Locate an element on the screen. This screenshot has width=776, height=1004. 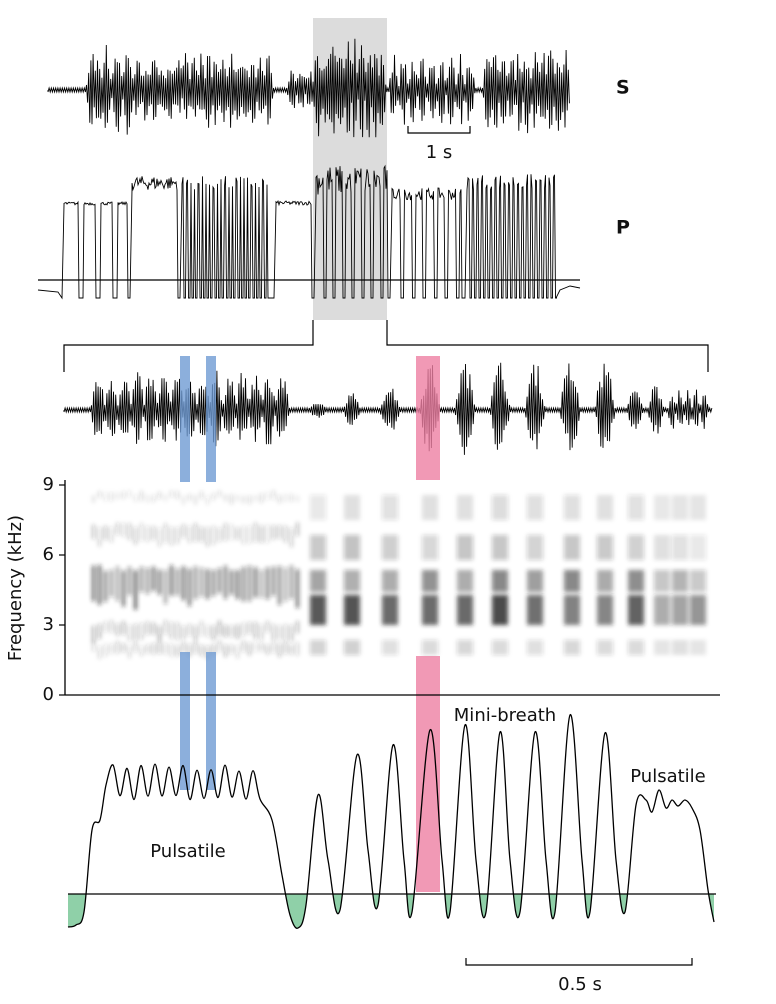
scale-bar is located at coordinates (579, 962).